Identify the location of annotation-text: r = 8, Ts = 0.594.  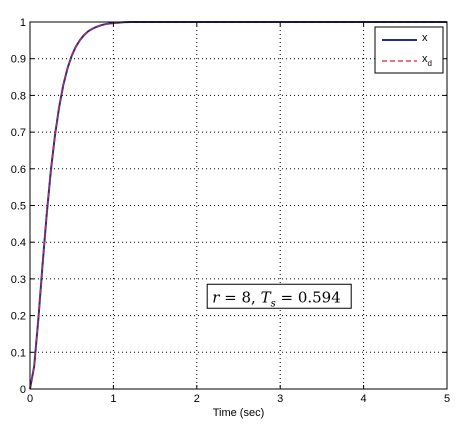
(276, 298).